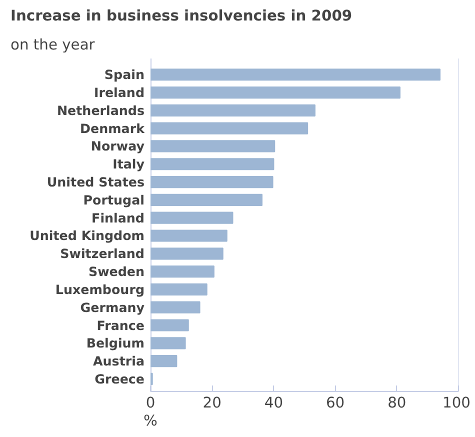 The image size is (475, 437). Describe the element at coordinates (151, 421) in the screenshot. I see `x-axis-title: %` at that location.